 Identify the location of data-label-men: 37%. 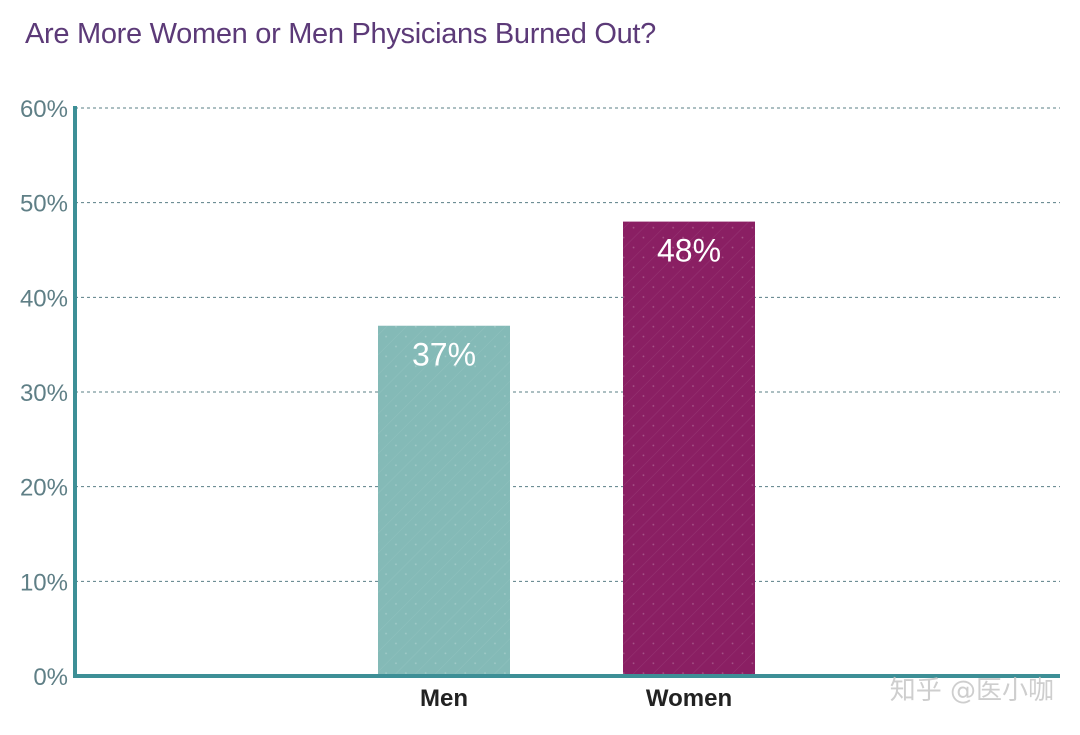
(444, 355).